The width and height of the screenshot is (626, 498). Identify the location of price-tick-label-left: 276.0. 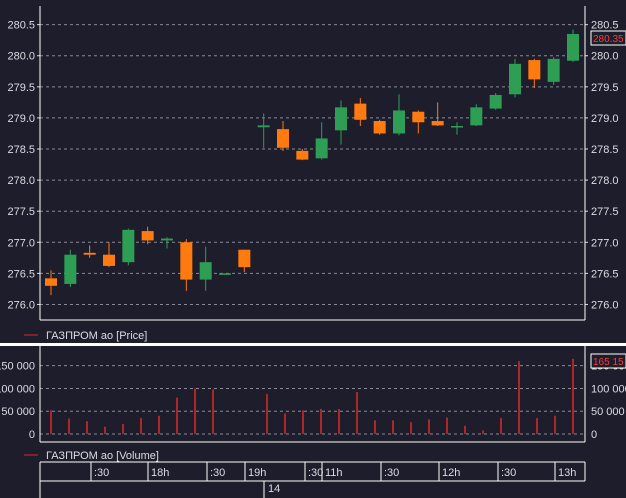
(21, 305).